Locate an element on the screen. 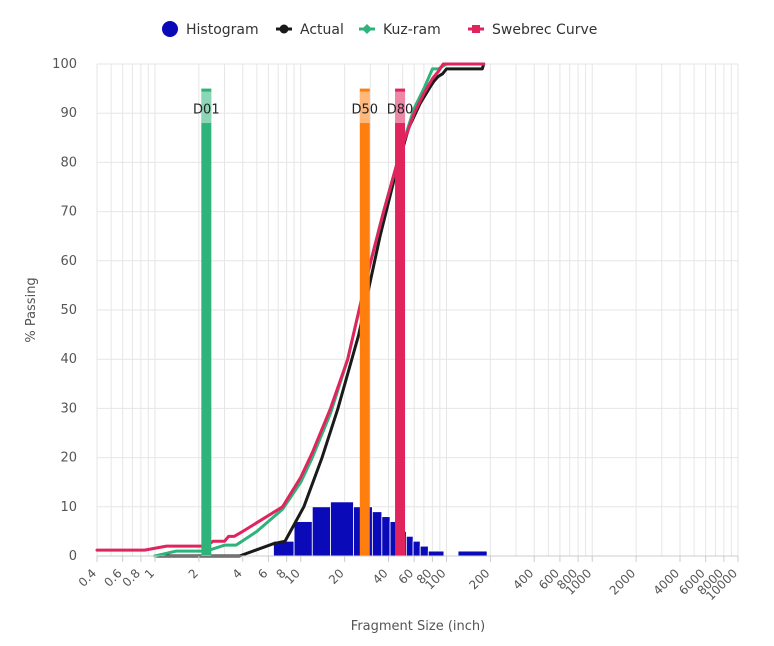  legend-item-actual: Actual is located at coordinates (310, 30).